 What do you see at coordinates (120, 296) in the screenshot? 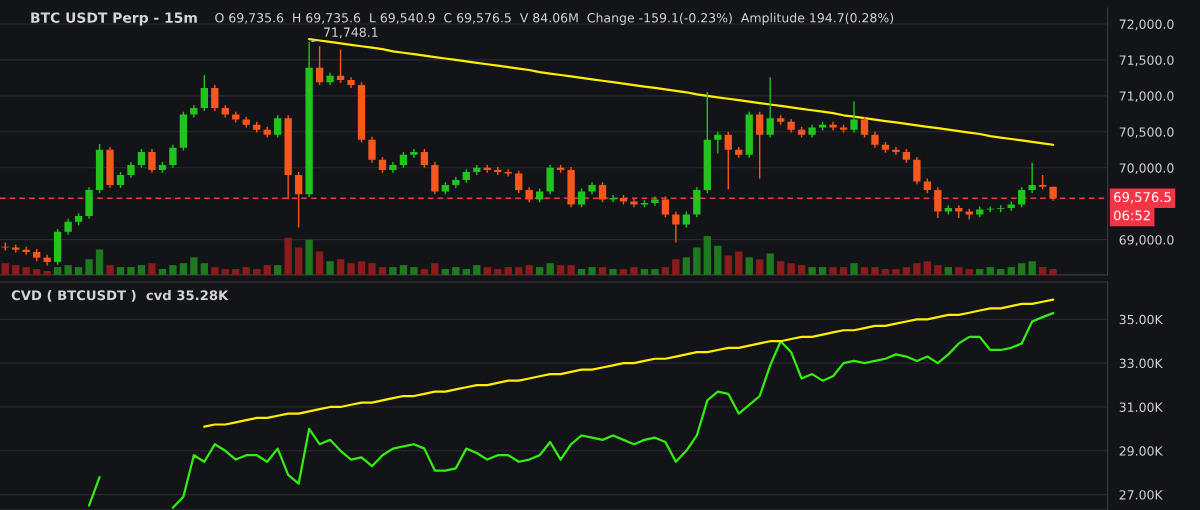
I see `text: CVD ( BTCUSDT ) cvd 35.28K` at bounding box center [120, 296].